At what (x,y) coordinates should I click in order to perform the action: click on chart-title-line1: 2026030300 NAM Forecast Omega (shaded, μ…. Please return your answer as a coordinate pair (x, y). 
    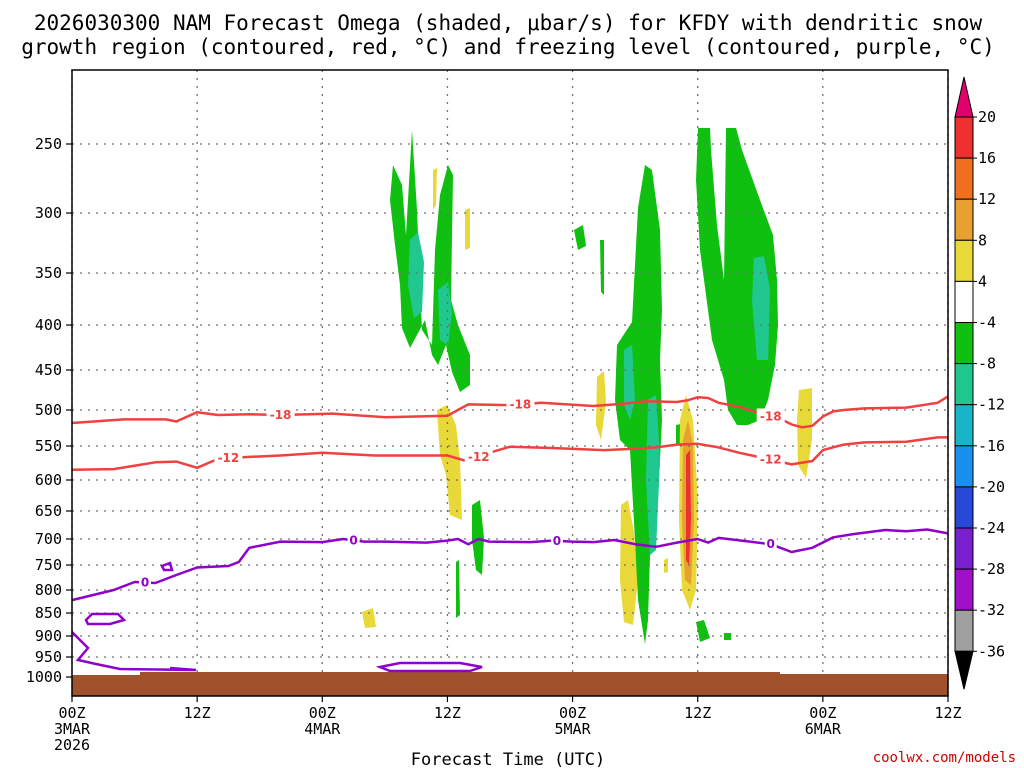
    Looking at the image, I should click on (508, 23).